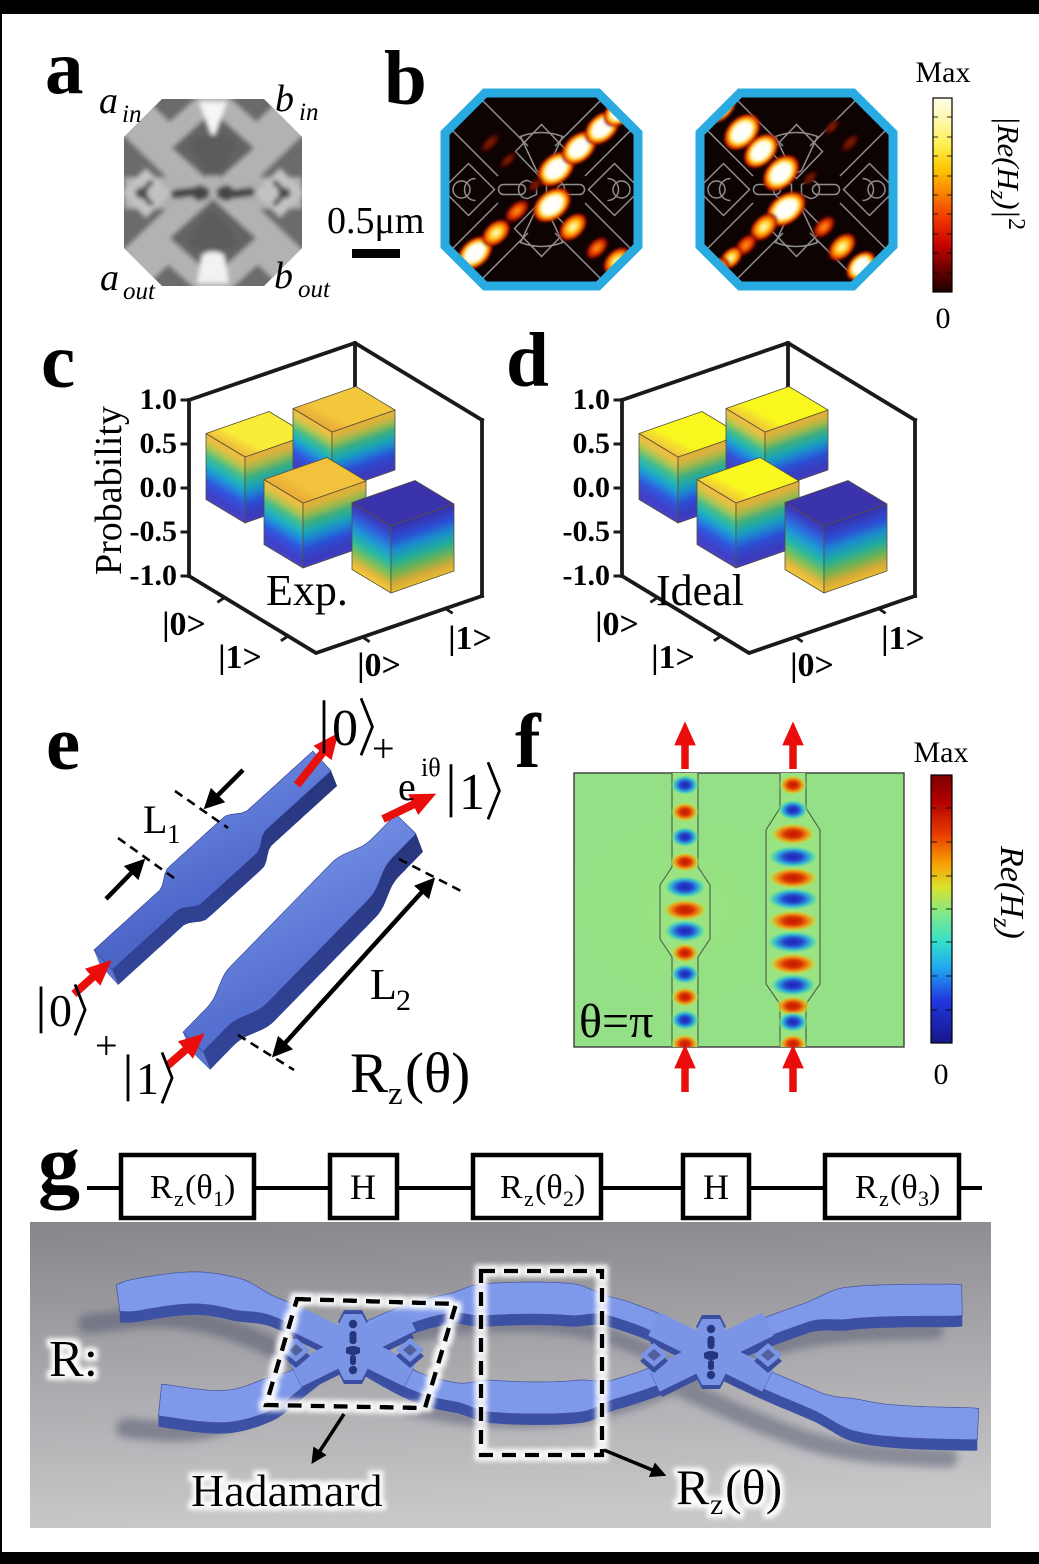 This screenshot has height=1564, width=1039. I want to click on svg-text: d, so click(527, 360).